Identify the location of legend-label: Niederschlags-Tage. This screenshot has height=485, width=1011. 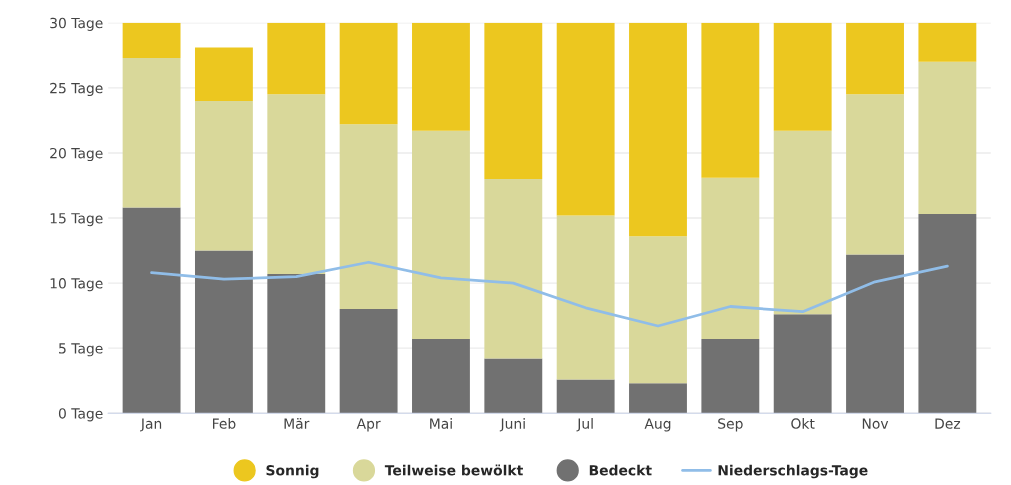
(793, 471).